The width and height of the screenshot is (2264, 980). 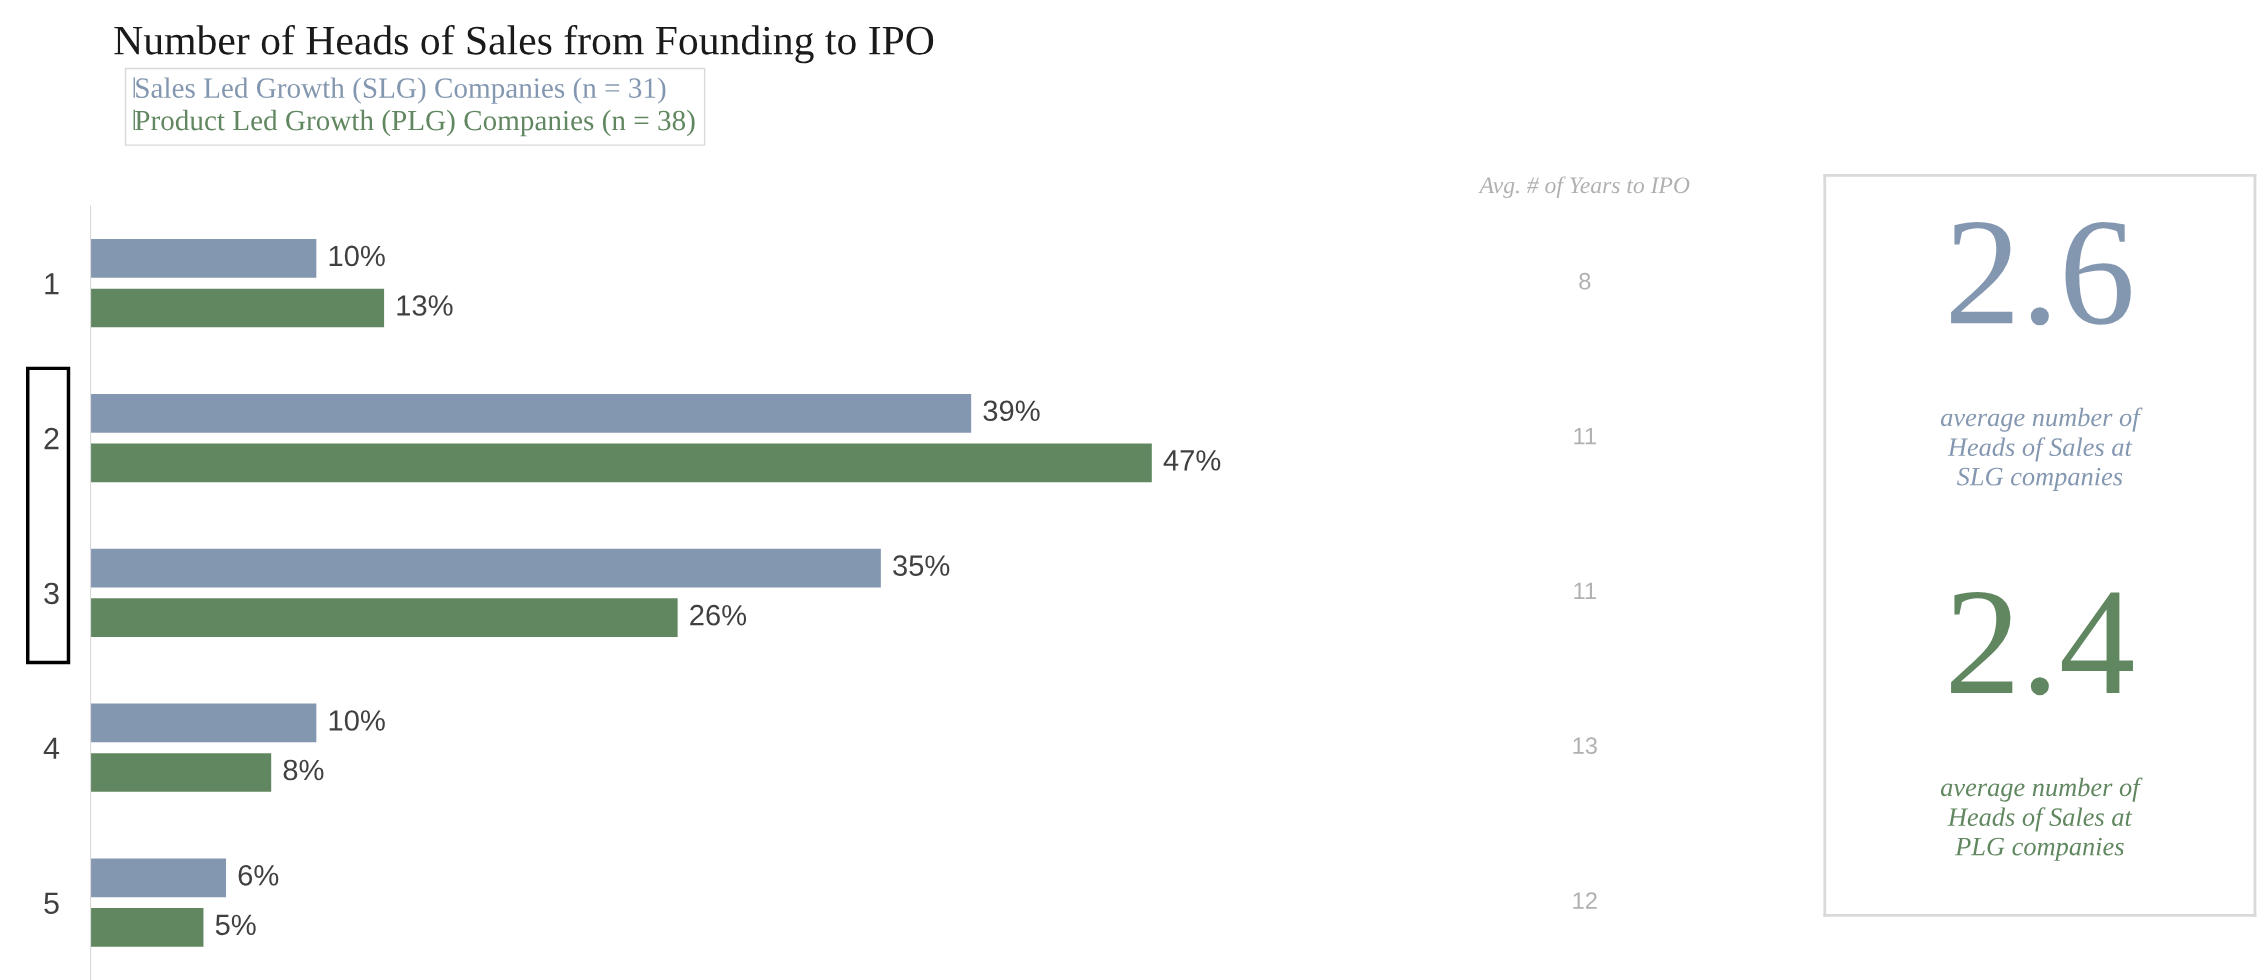 I want to click on legend-label: Product Led Growth (PLG) Companies (n = 38), so click(x=415, y=123).